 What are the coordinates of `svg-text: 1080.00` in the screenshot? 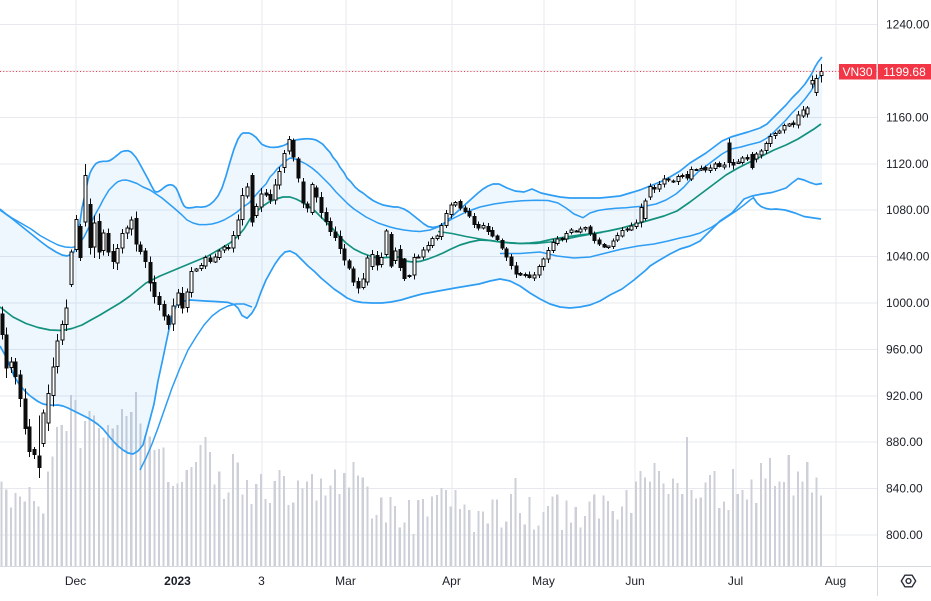 It's located at (908, 210).